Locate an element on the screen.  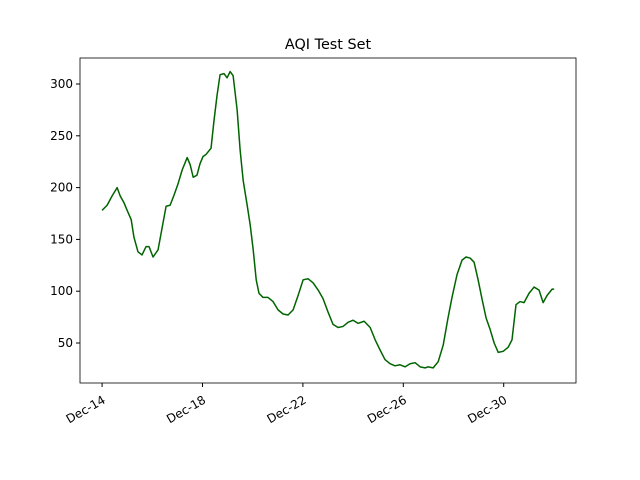
chart-title: AQI Test Set is located at coordinates (328, 45).